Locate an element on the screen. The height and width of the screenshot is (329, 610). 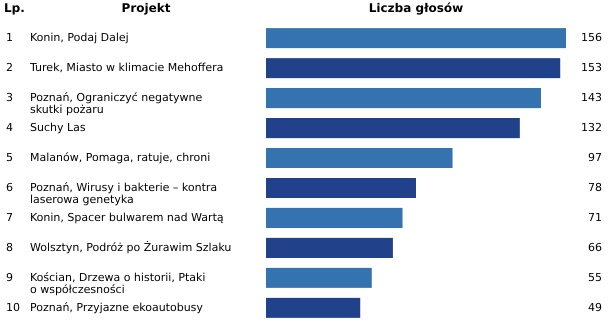
y-tick-label: Wolsztyn, Podróż po Żurawim Szlaku is located at coordinates (131, 247).